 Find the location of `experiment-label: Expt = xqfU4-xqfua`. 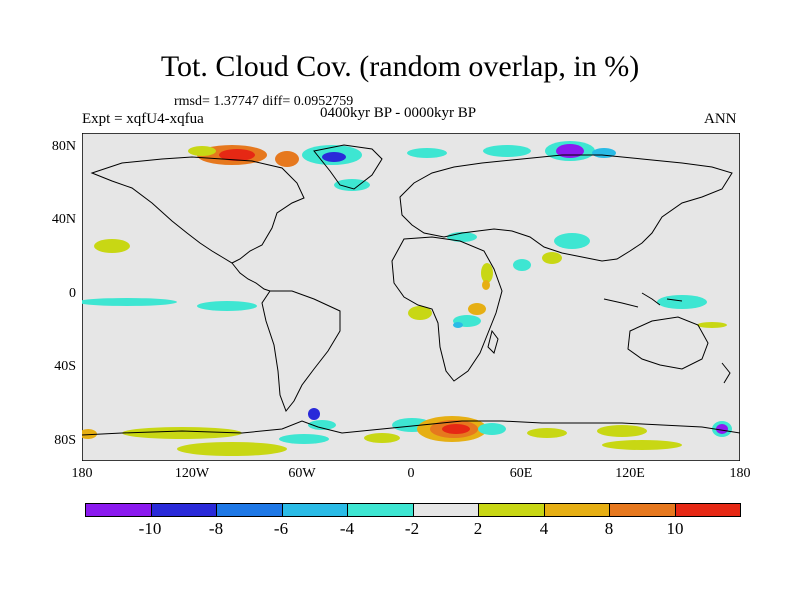

experiment-label: Expt = xqfU4-xqfua is located at coordinates (143, 119).